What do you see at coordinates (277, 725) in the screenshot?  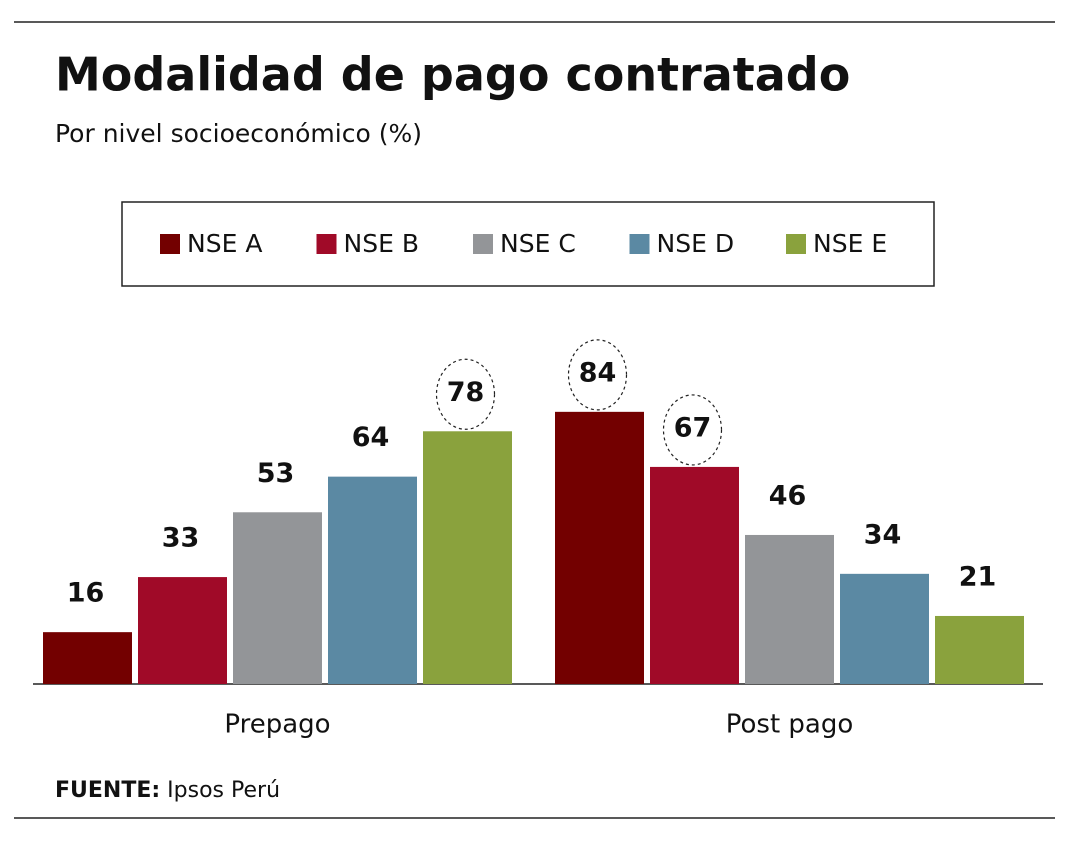 I see `x-tick-label: Prepago` at bounding box center [277, 725].